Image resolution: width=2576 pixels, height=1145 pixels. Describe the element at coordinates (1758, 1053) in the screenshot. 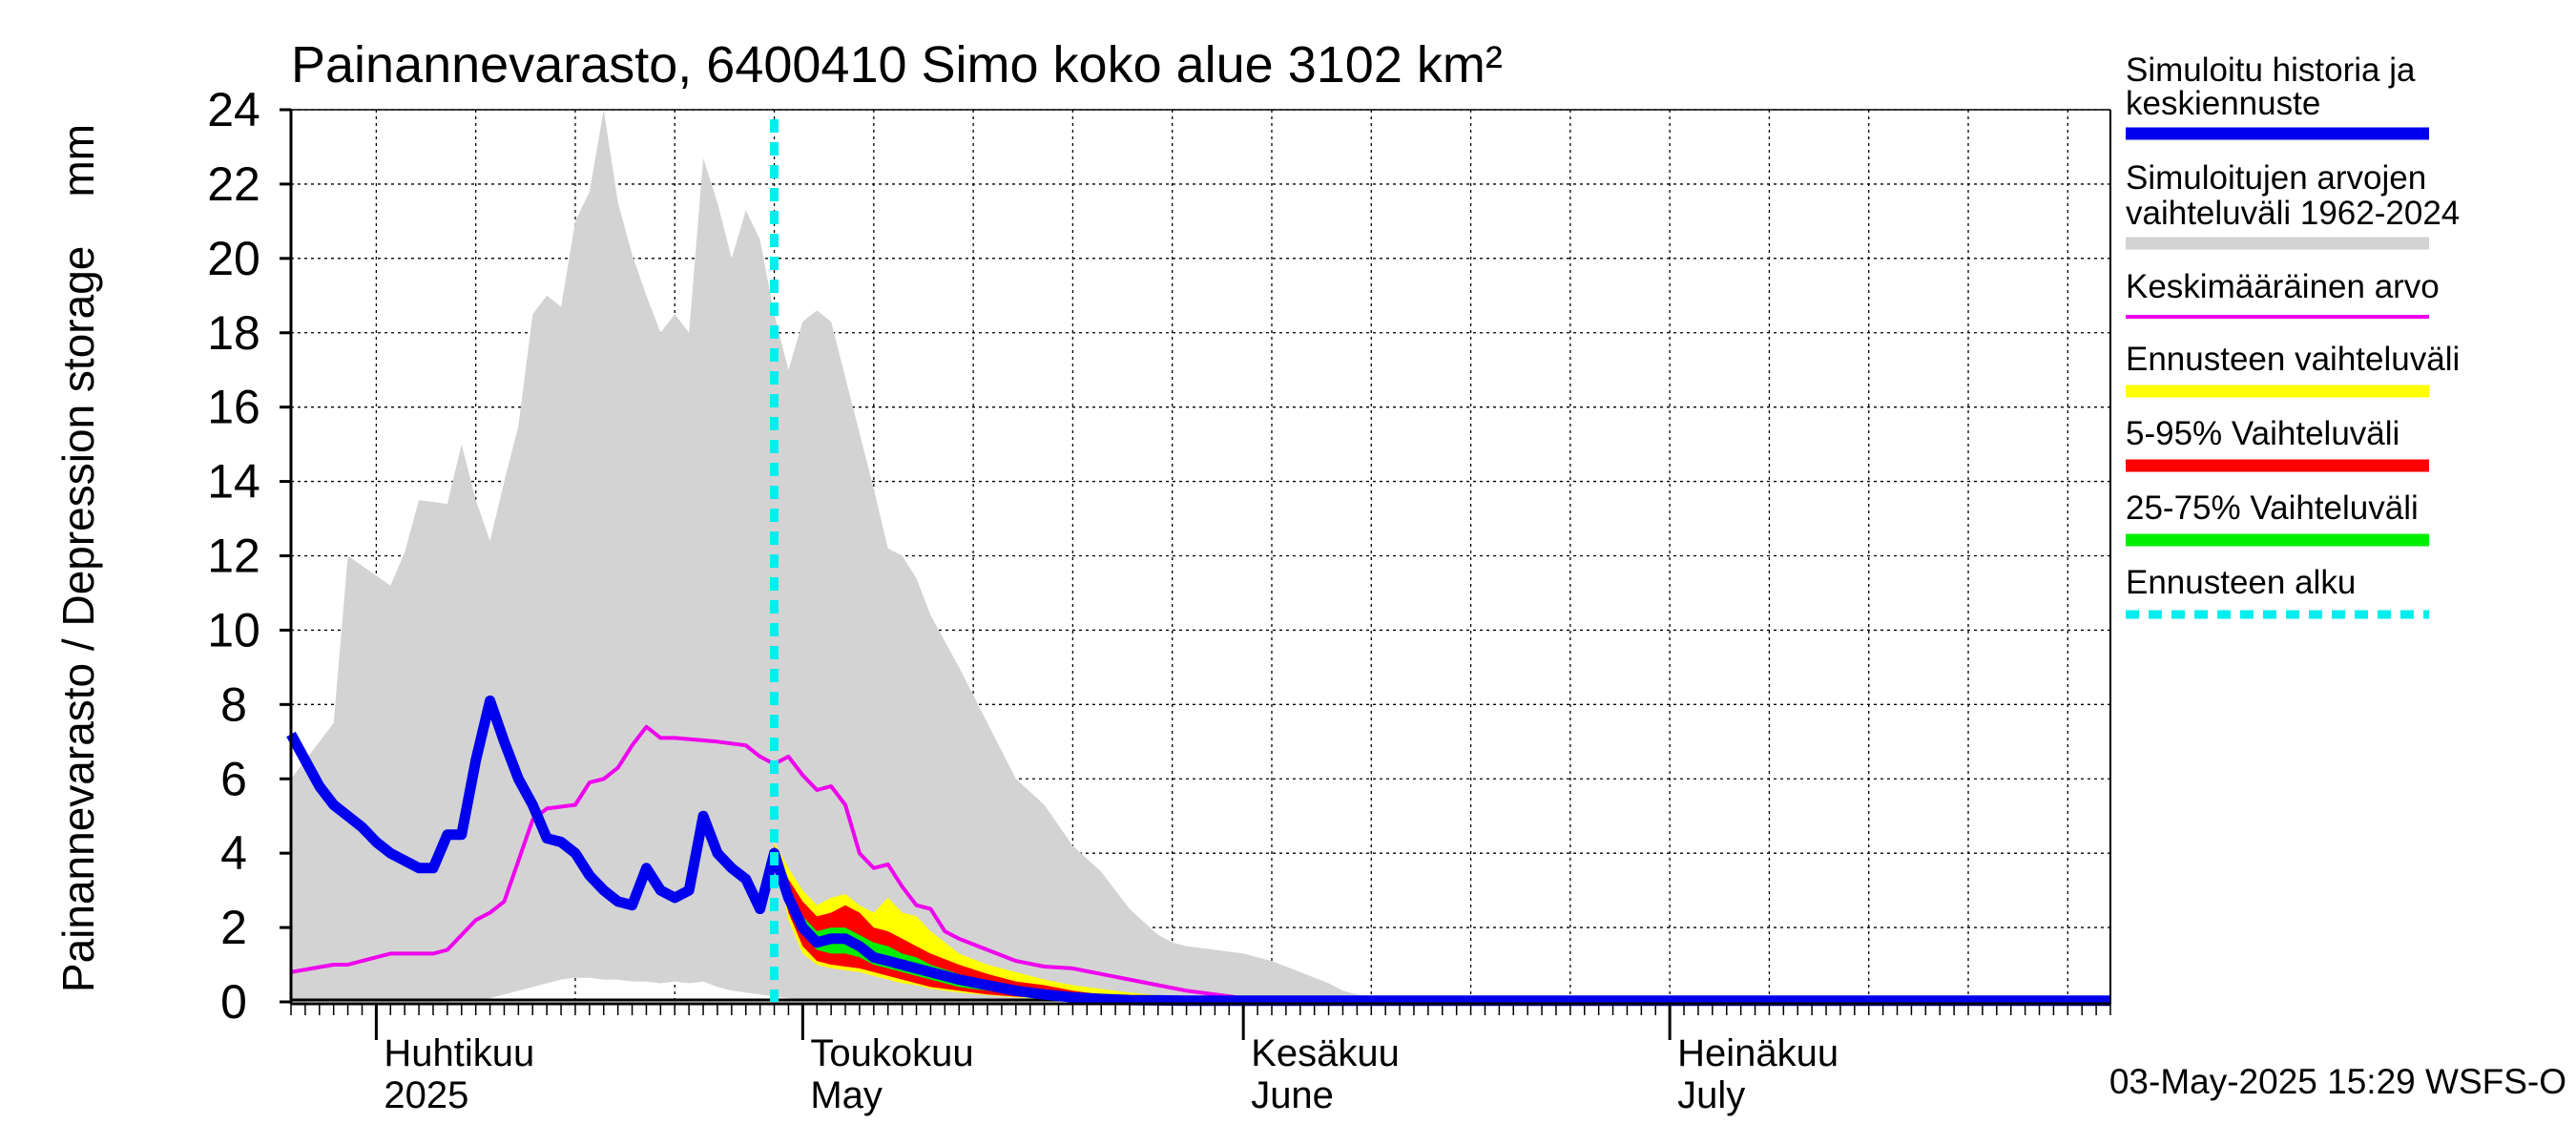

I see `x-month-label: Heinäkuu` at that location.